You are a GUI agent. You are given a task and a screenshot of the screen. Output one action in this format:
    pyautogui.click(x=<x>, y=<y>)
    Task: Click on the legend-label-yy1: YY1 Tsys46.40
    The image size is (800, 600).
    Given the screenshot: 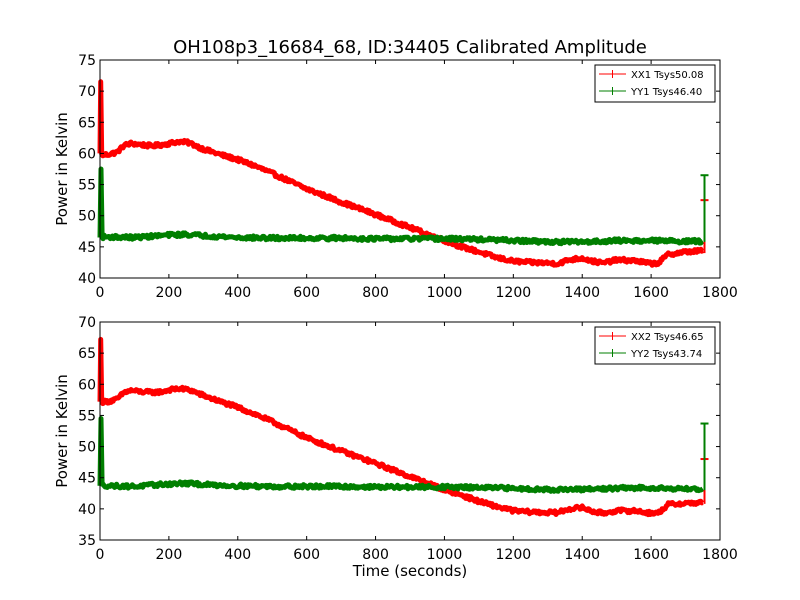 What is the action you would take?
    pyautogui.click(x=666, y=92)
    